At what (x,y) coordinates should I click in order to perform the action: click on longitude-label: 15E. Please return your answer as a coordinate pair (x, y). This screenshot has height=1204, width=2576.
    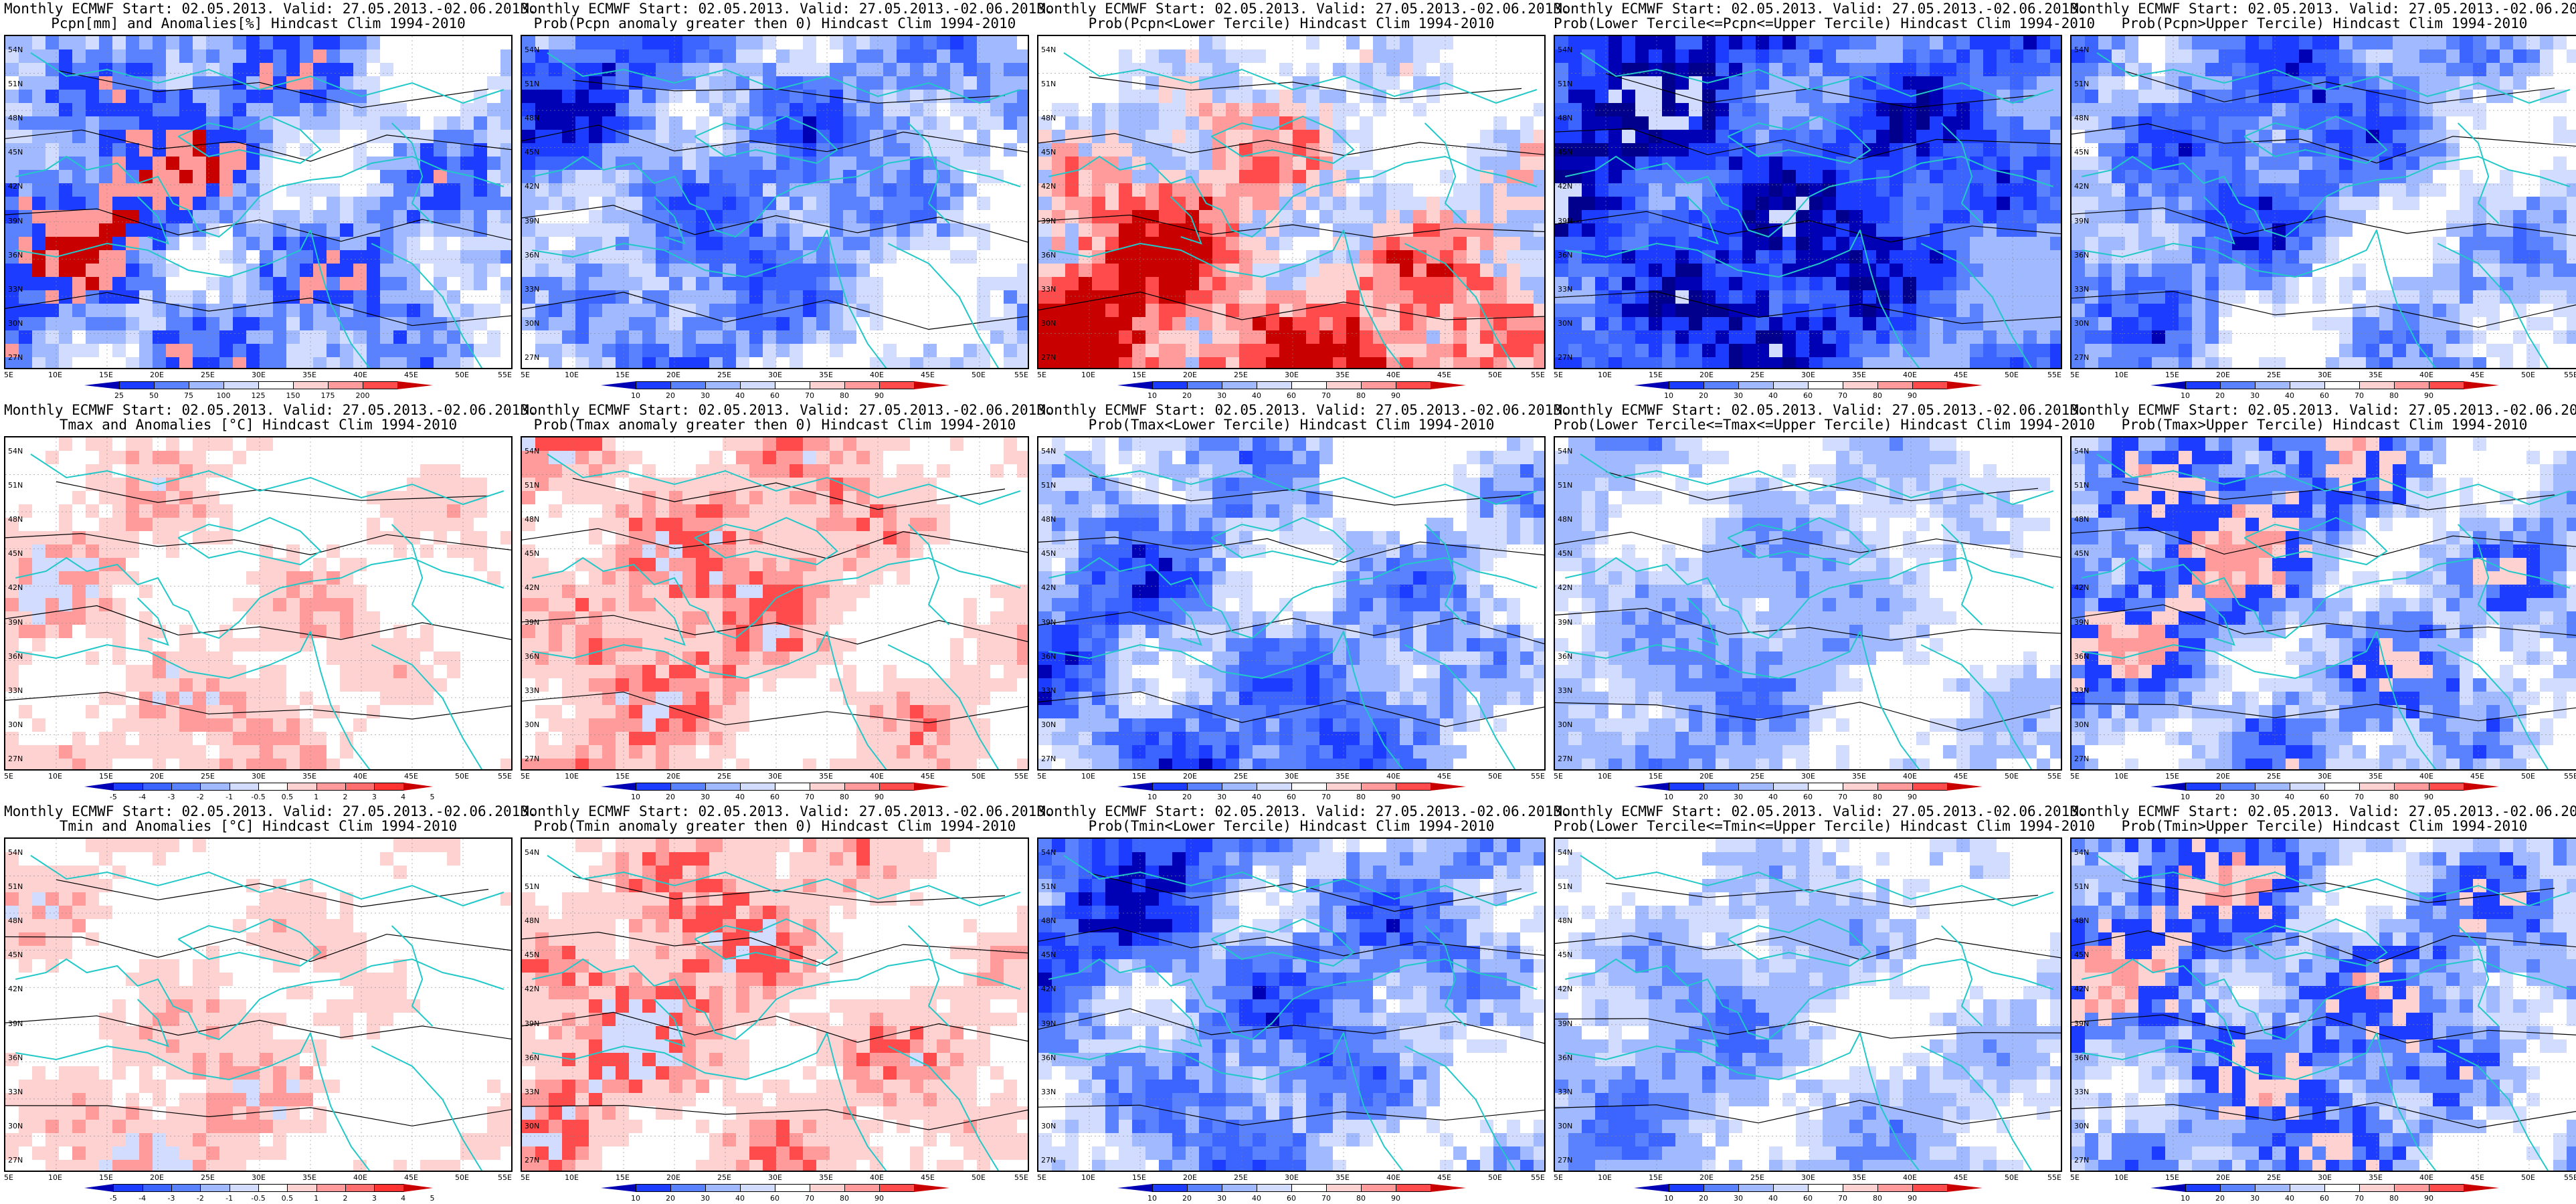
    Looking at the image, I should click on (623, 375).